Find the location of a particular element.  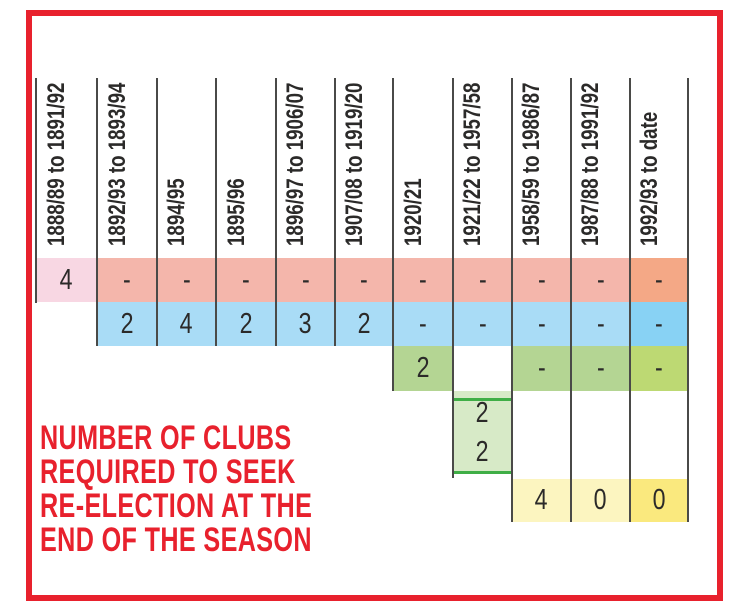

column-header: 1894/95 is located at coordinates (176, 212).